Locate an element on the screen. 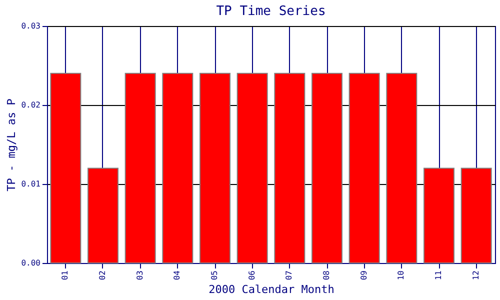 Image resolution: width=500 pixels, height=300 pixels. x-tick-label: 05 is located at coordinates (214, 275).